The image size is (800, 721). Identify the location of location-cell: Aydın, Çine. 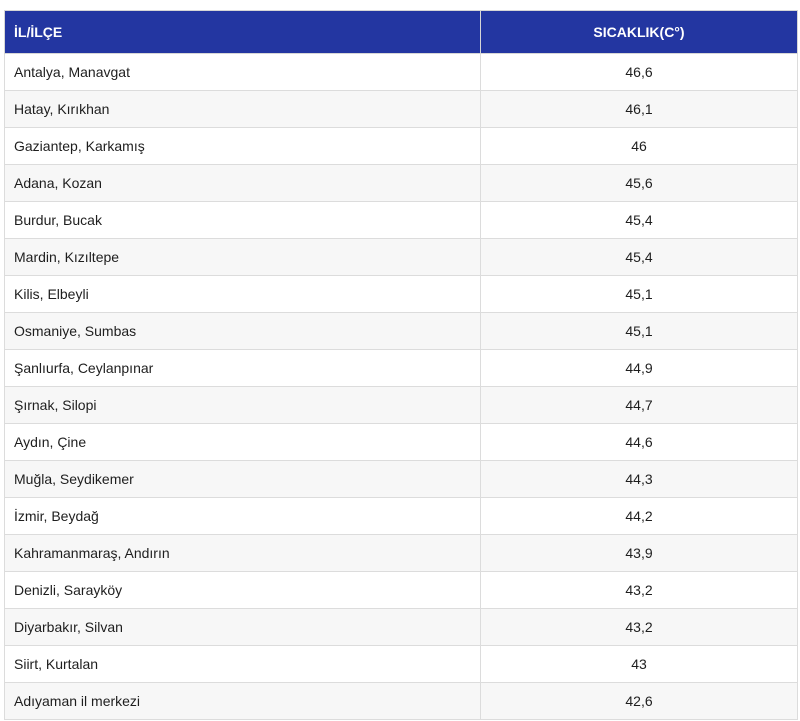
(242, 442).